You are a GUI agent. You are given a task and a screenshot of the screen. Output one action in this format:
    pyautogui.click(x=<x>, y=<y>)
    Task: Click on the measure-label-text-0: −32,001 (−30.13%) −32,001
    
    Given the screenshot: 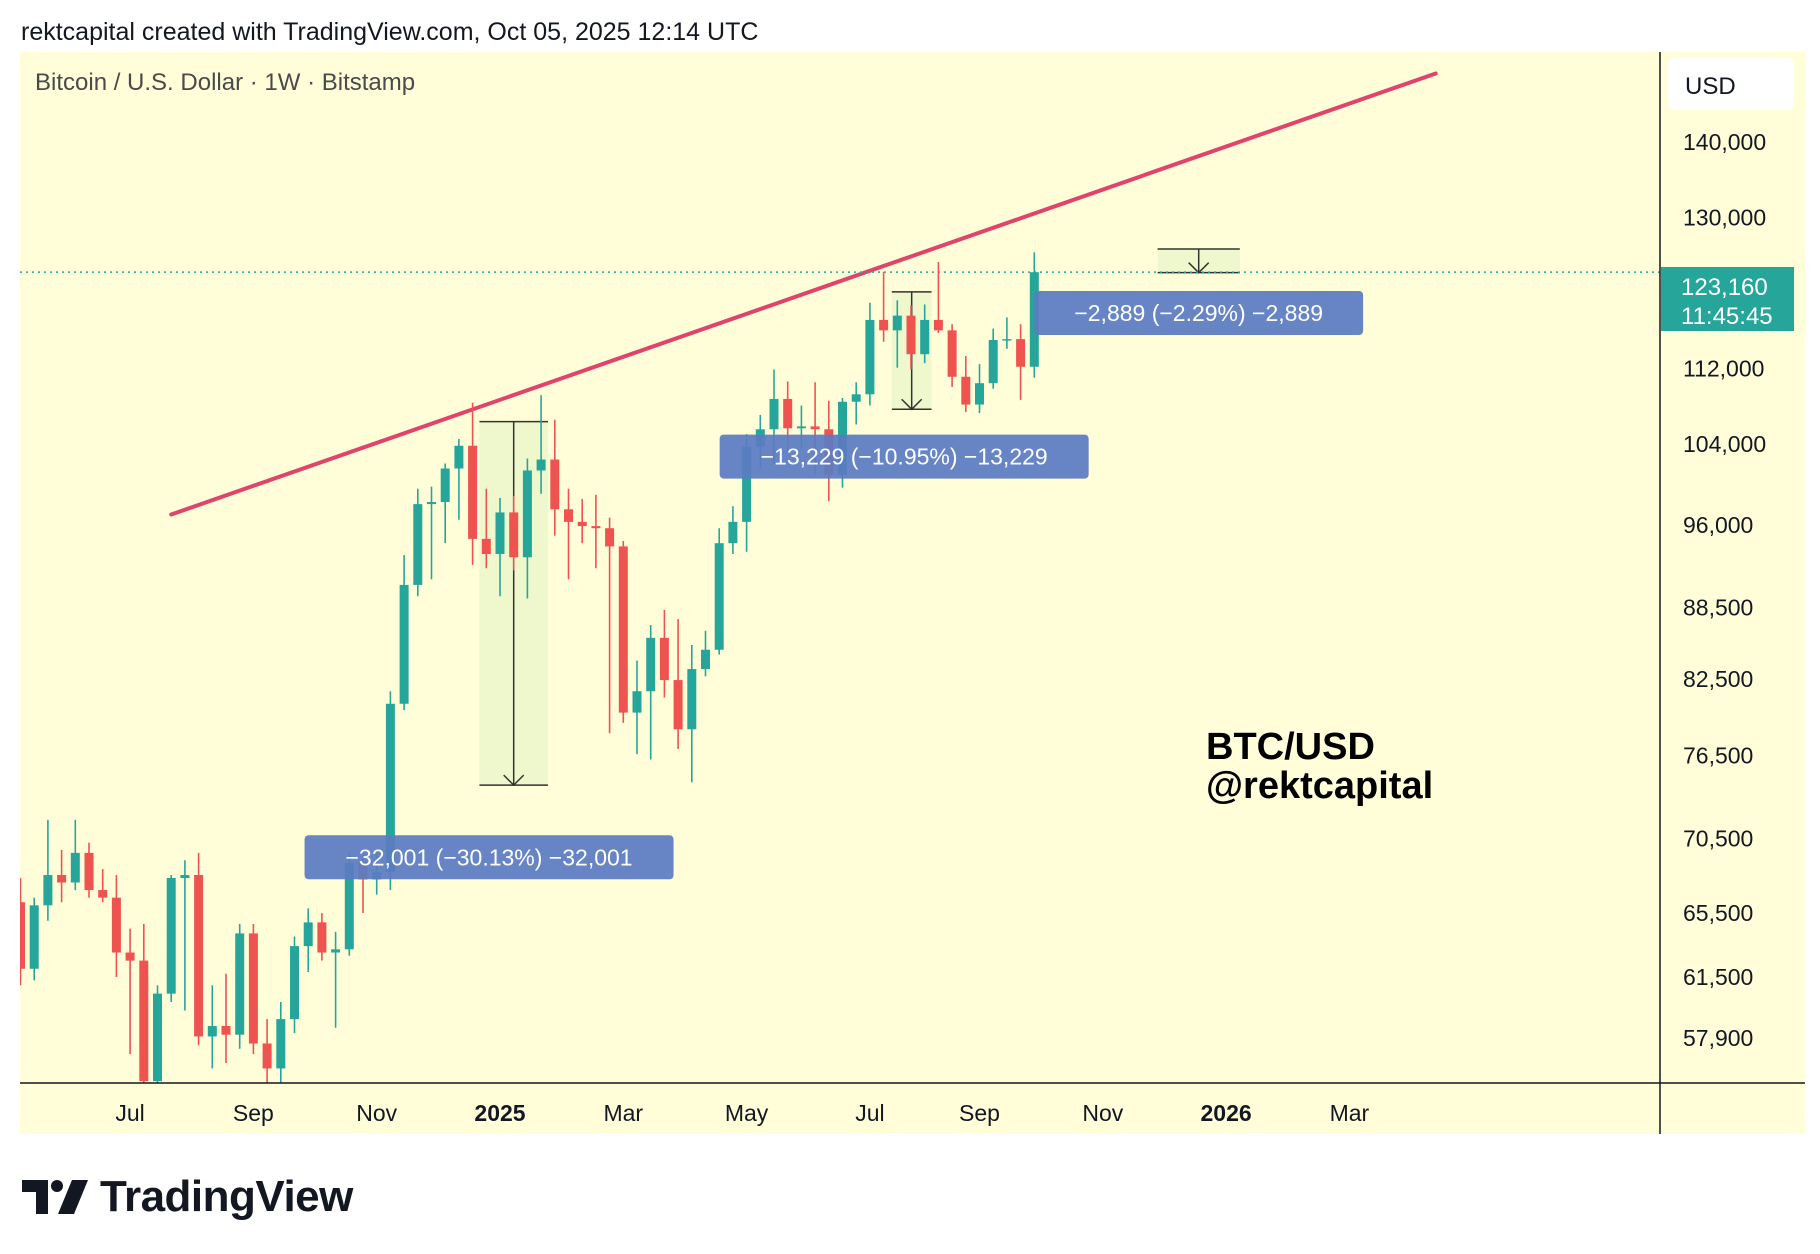 What is the action you would take?
    pyautogui.click(x=488, y=857)
    